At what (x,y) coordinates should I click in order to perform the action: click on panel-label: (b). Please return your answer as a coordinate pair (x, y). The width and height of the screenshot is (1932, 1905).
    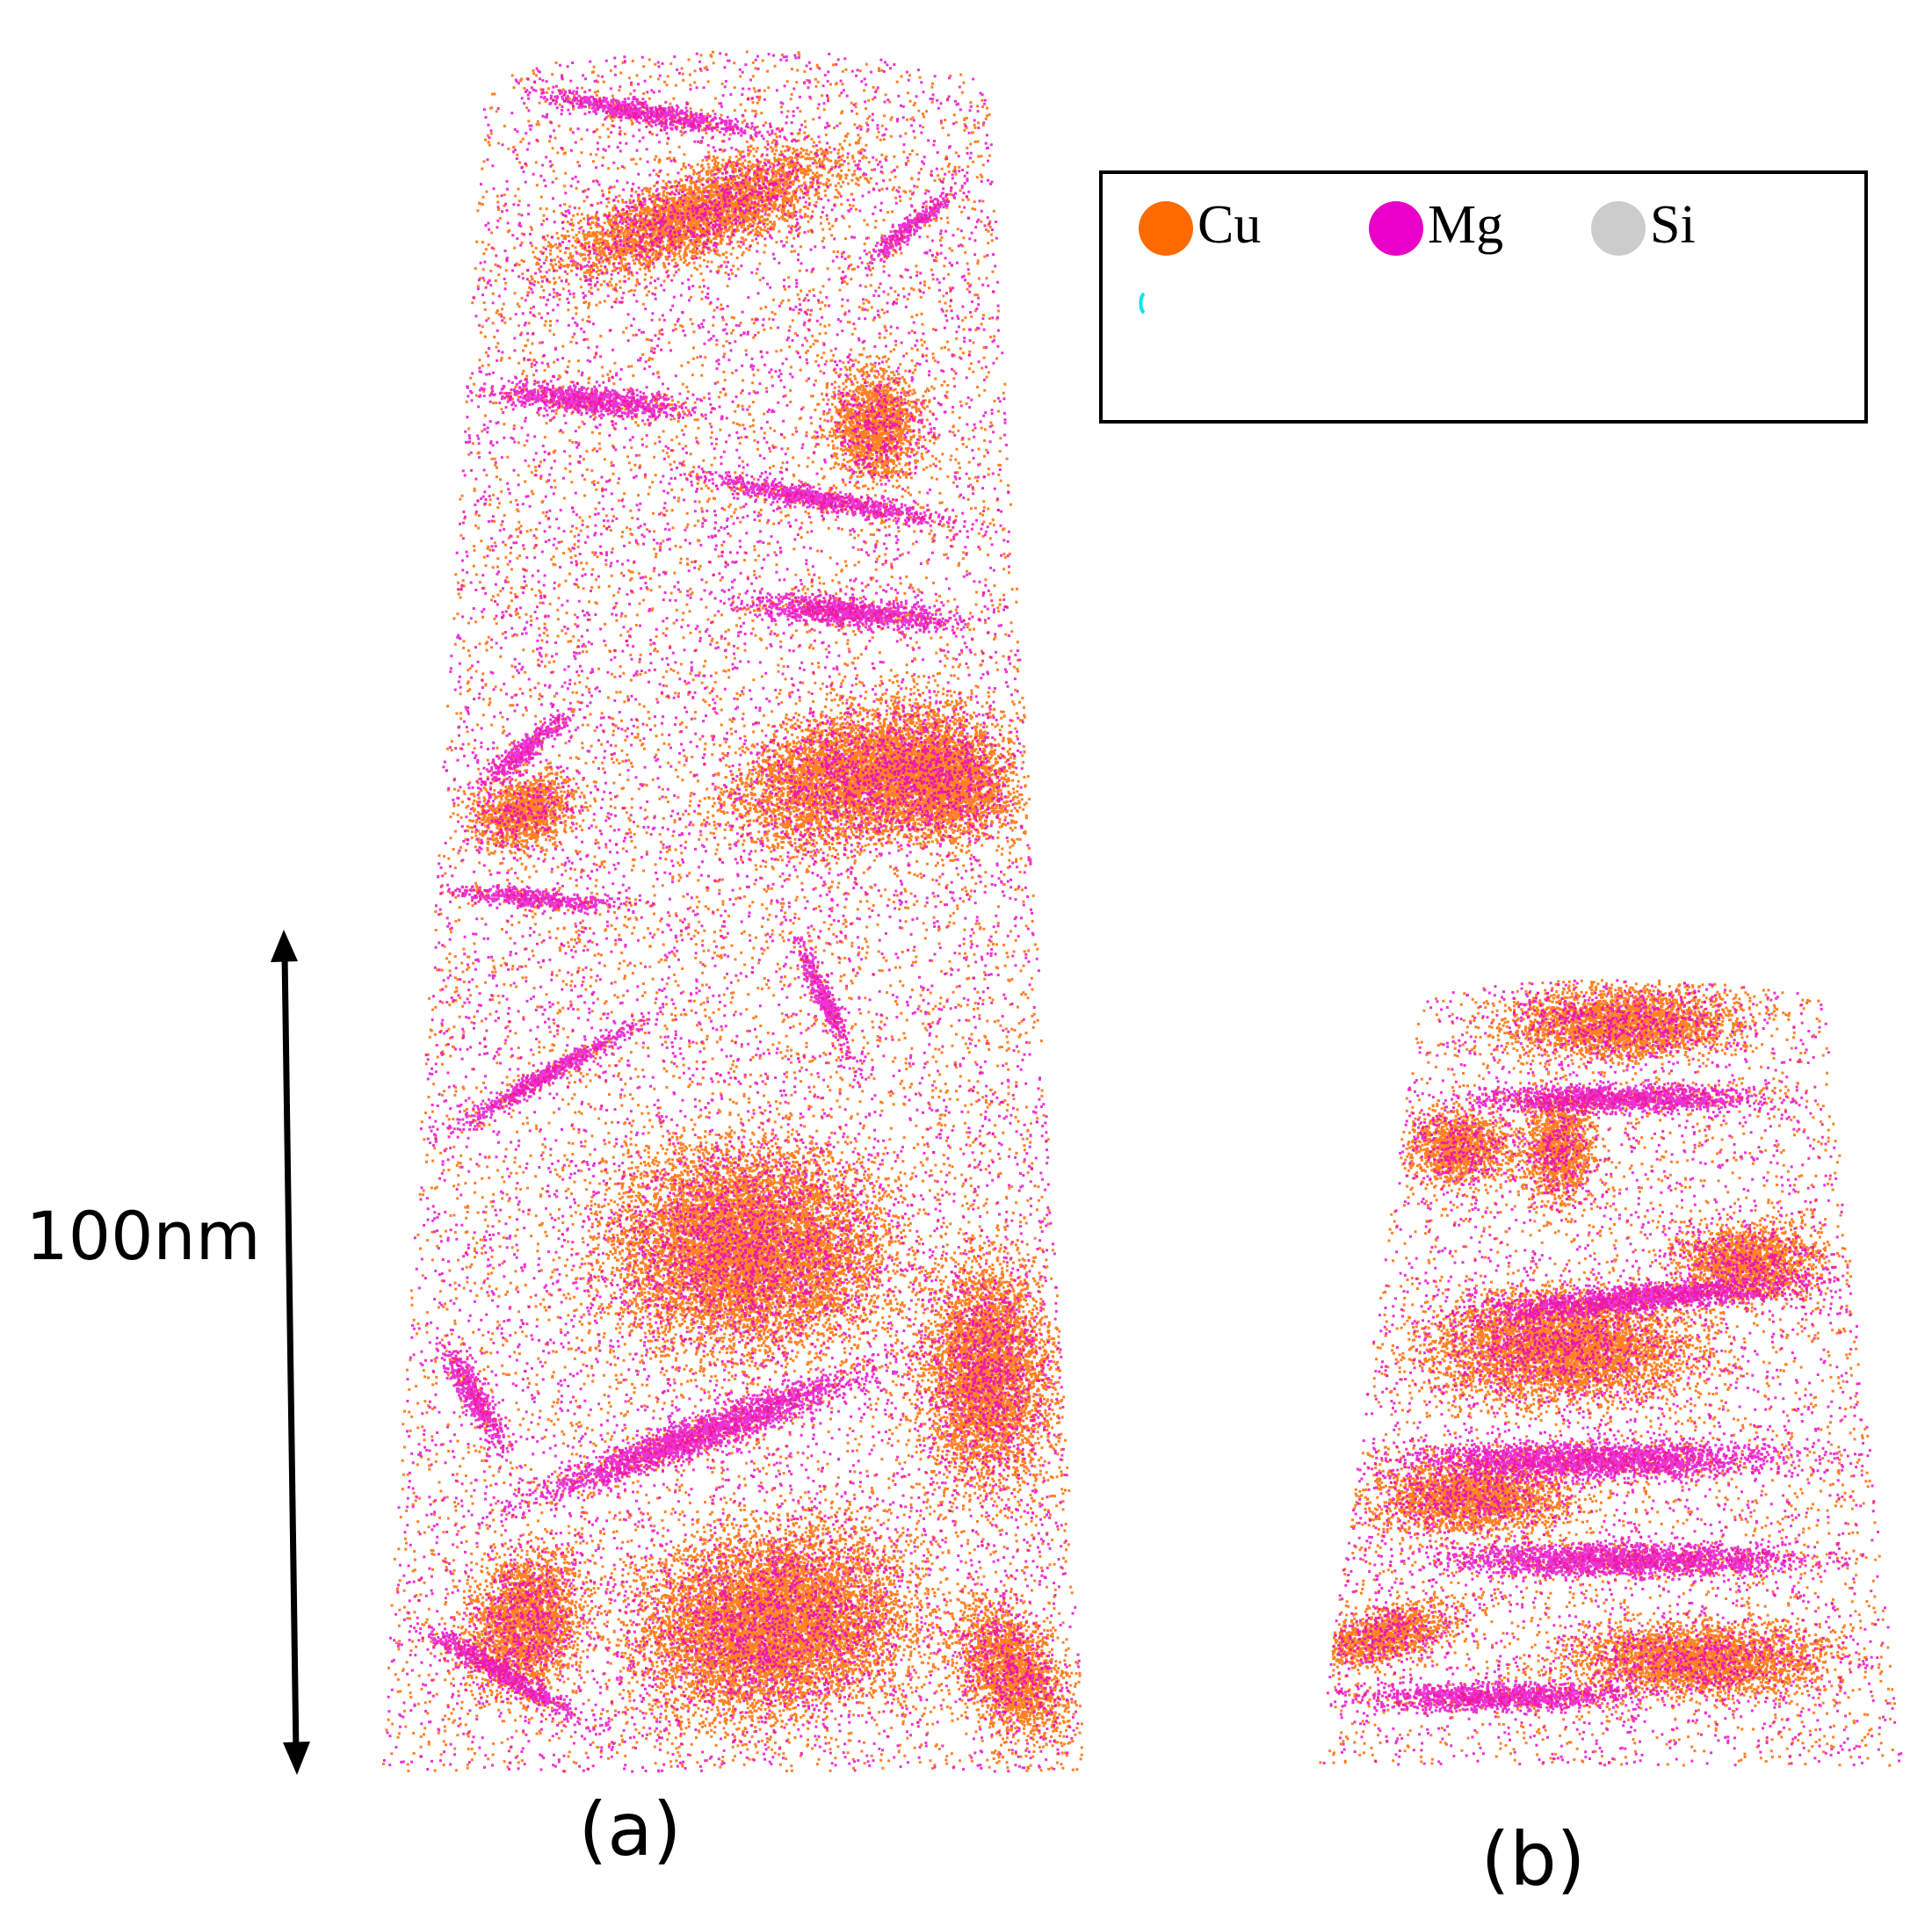
    Looking at the image, I should click on (1533, 1859).